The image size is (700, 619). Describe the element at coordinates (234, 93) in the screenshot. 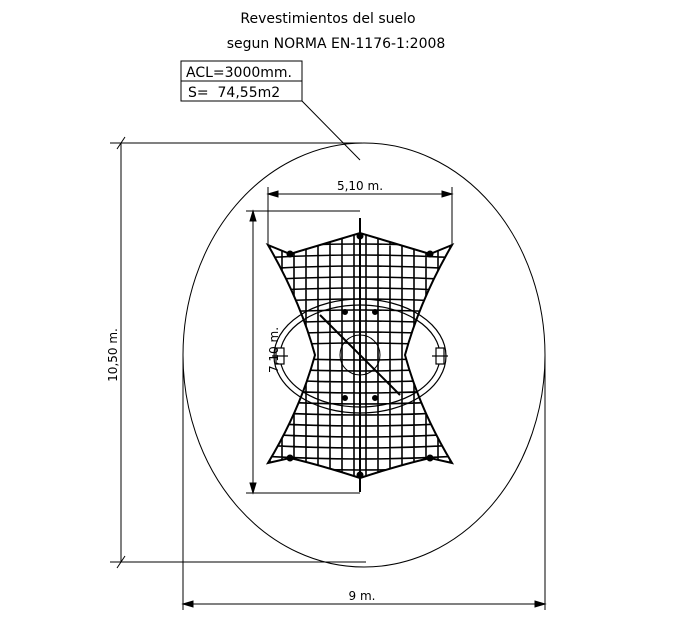

I see `surface-label: S= 74,55m2` at that location.